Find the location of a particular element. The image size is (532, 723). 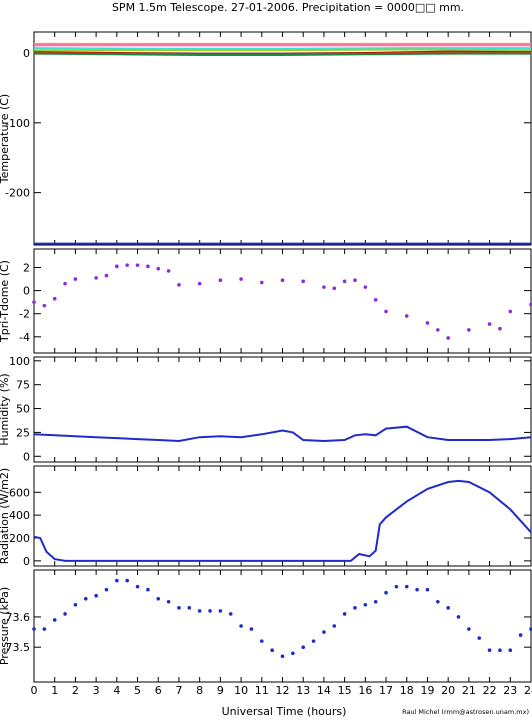

pressure-ytick-label: 73.6 is located at coordinates (18, 617).